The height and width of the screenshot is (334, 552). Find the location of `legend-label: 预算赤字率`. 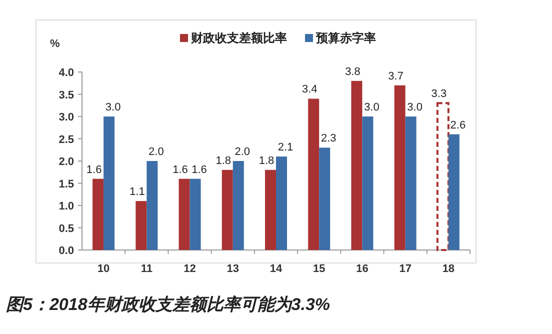

legend-label: 预算赤字率 is located at coordinates (345, 38).